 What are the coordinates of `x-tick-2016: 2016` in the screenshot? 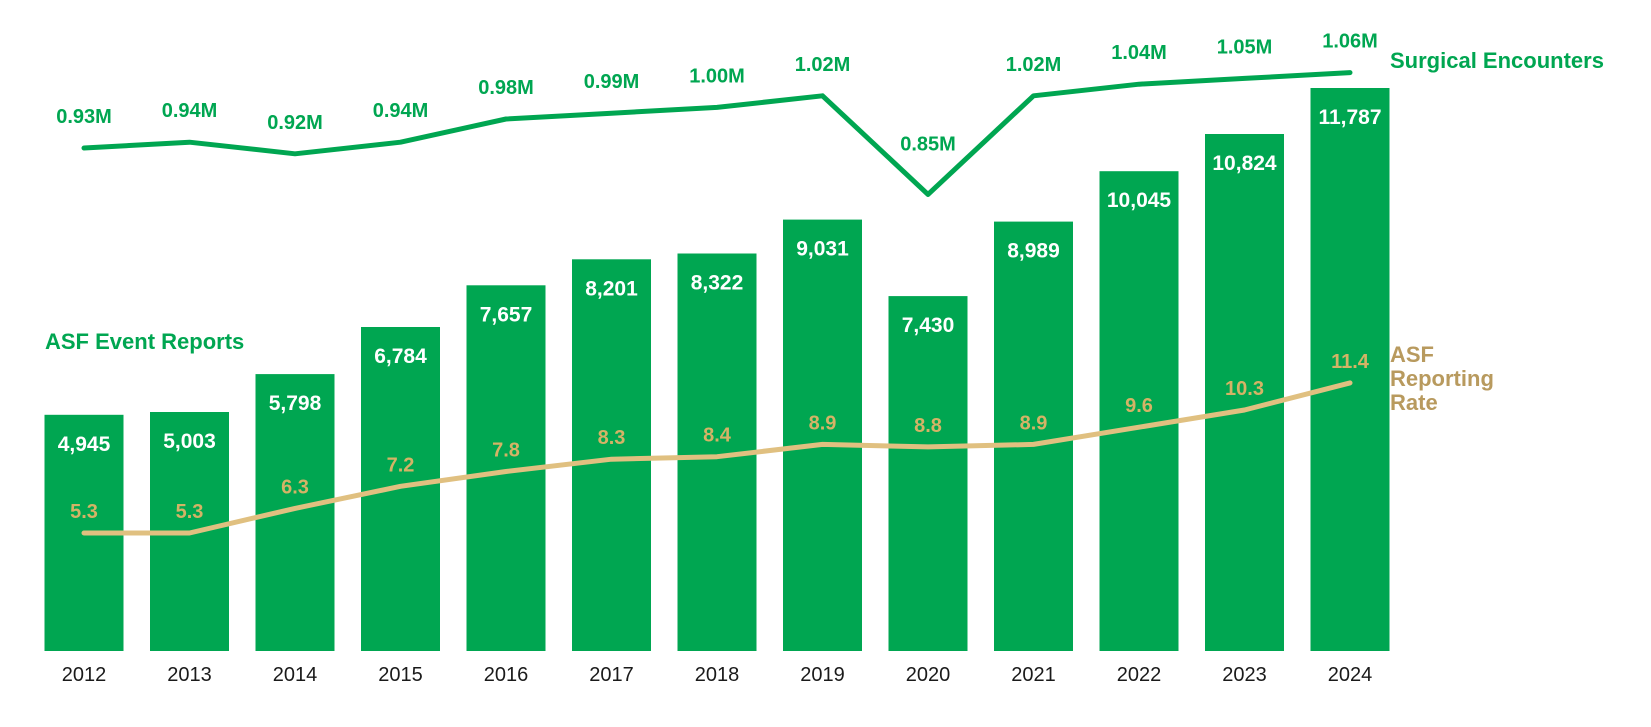 It's located at (506, 675).